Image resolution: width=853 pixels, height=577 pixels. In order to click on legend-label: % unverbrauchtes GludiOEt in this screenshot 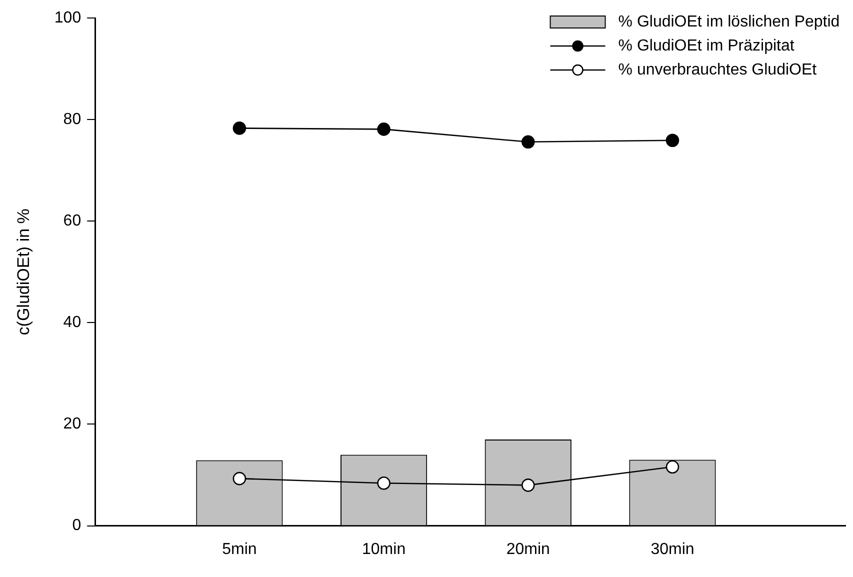, I will do `click(718, 69)`.